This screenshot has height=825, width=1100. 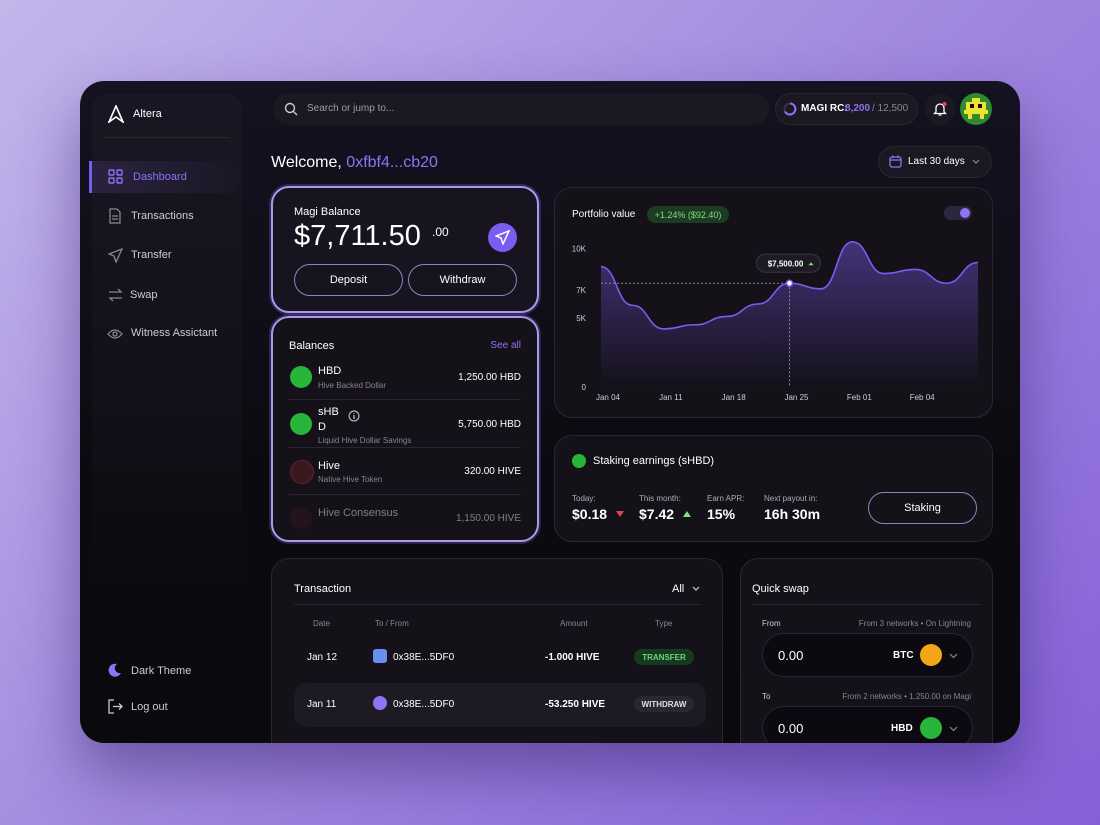 I want to click on balance-label: Magi Balance, so click(x=327, y=212).